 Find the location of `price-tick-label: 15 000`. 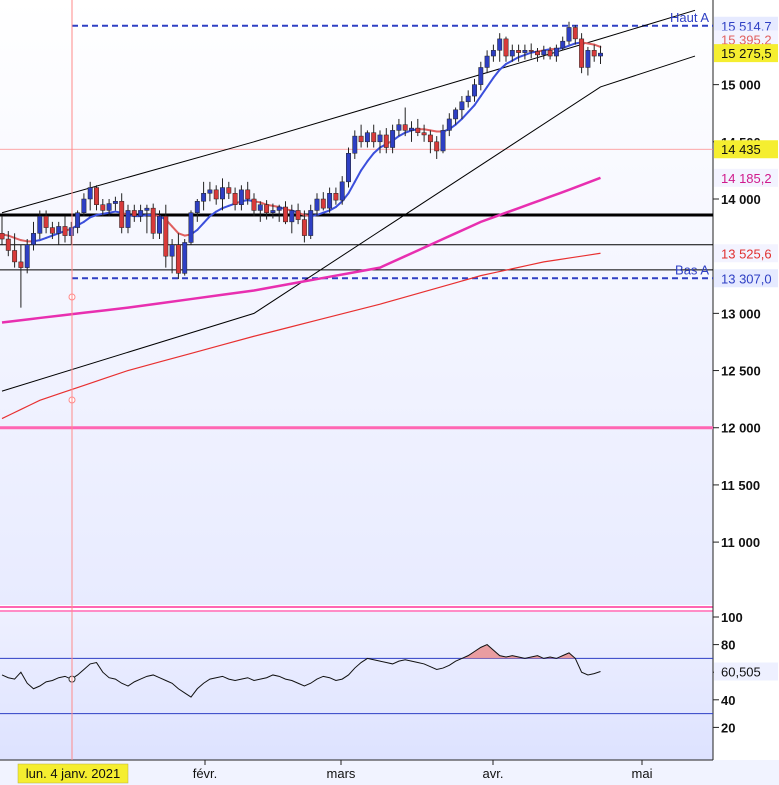

price-tick-label: 15 000 is located at coordinates (741, 85).